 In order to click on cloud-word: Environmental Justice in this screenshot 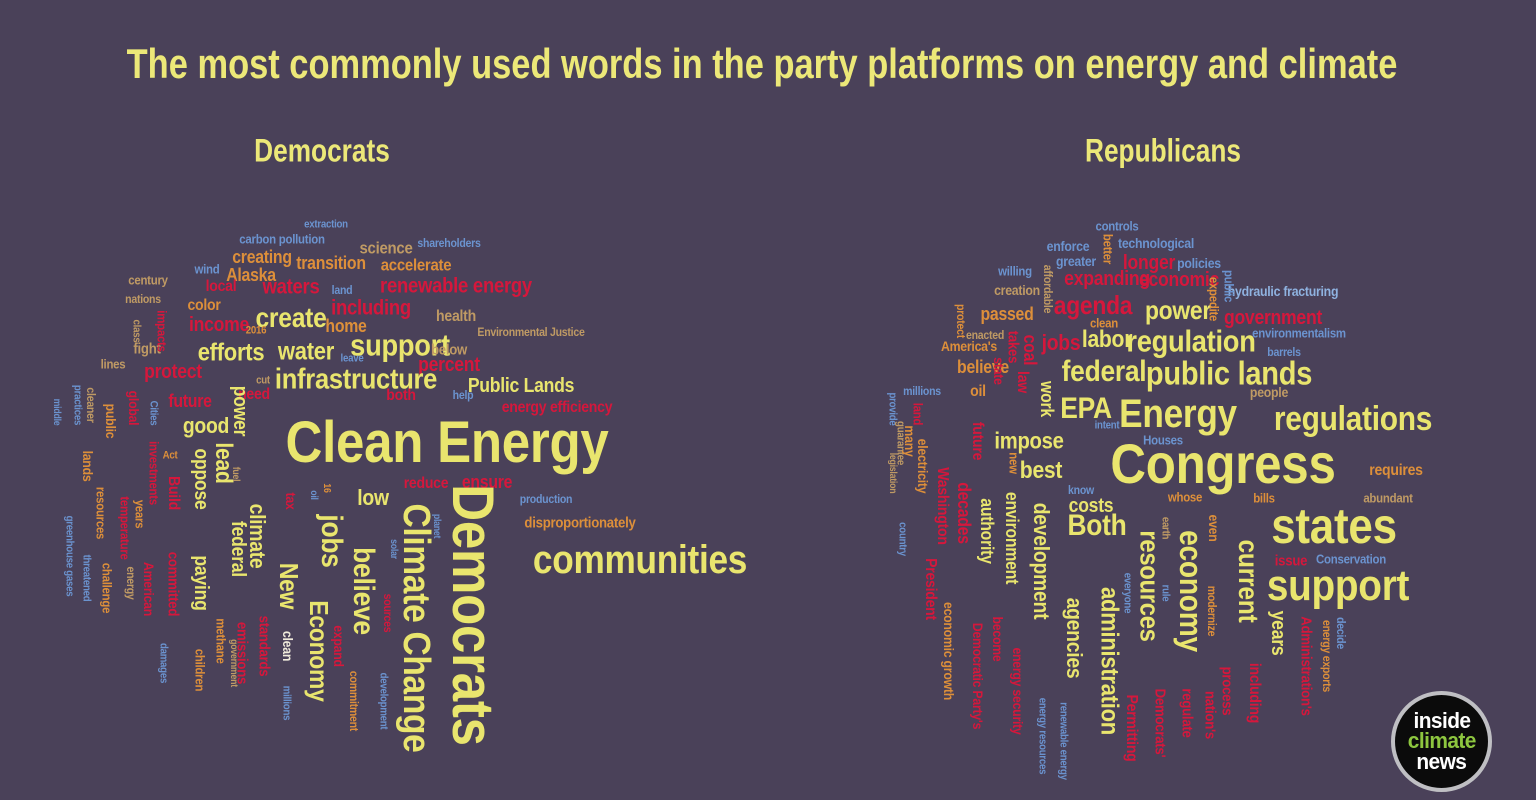, I will do `click(531, 332)`.